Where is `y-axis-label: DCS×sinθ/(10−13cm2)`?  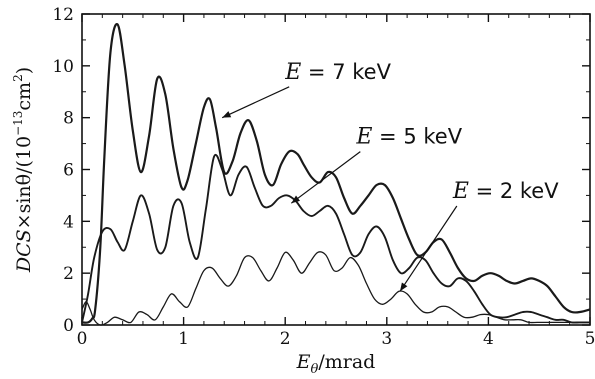 y-axis-label: DCS×sinθ/(10−13cm2) is located at coordinates (23, 170).